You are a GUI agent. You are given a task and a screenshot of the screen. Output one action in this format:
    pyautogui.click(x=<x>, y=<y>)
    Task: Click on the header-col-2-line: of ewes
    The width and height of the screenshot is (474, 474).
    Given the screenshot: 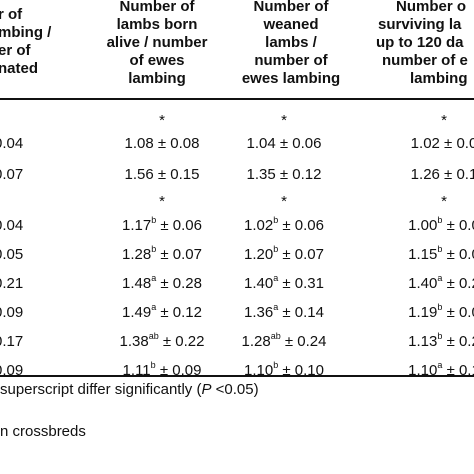 What is the action you would take?
    pyautogui.click(x=157, y=60)
    